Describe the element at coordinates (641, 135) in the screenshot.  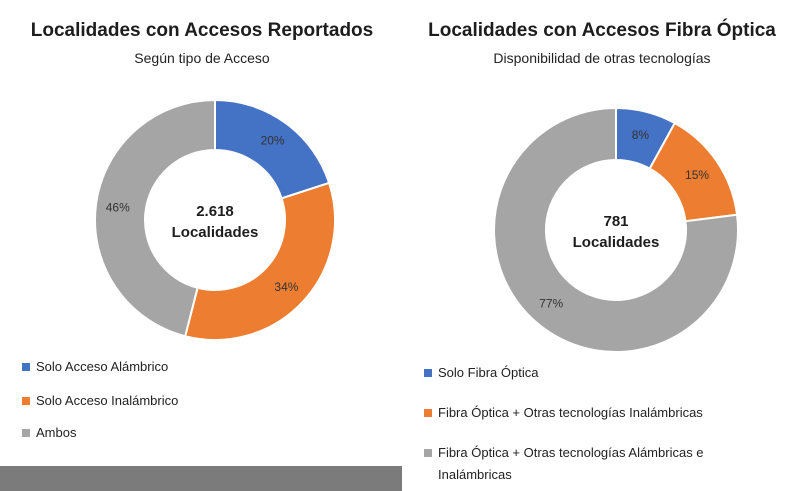
I see `slice-data-label: 8%` at that location.